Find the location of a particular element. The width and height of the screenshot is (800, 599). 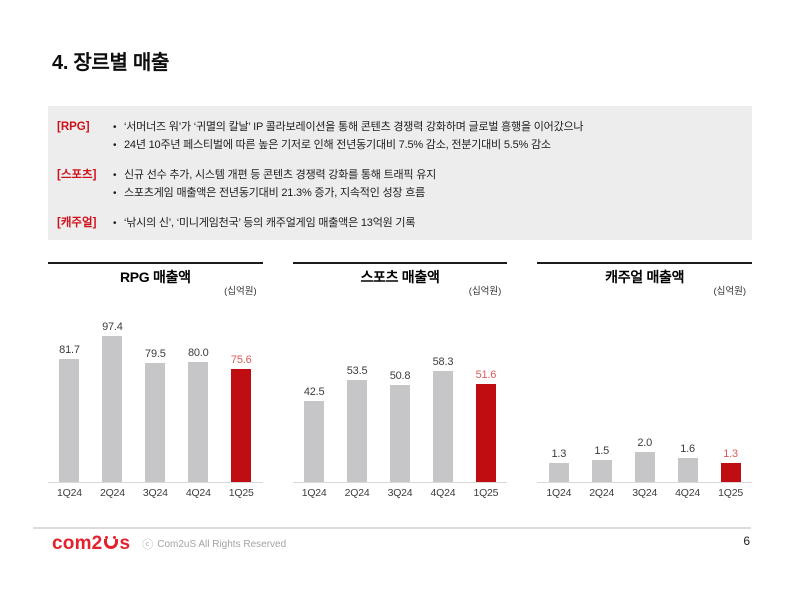

bar-value-label: 81.7 is located at coordinates (69, 350).